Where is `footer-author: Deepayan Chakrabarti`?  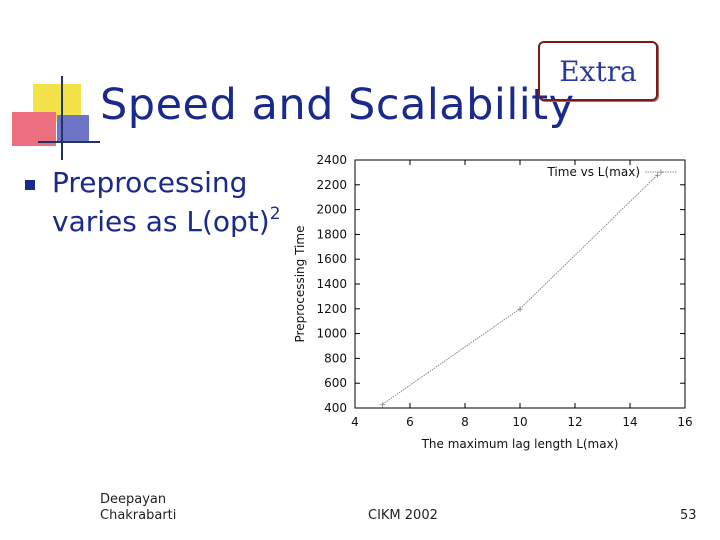 footer-author: Deepayan Chakrabarti is located at coordinates (138, 507).